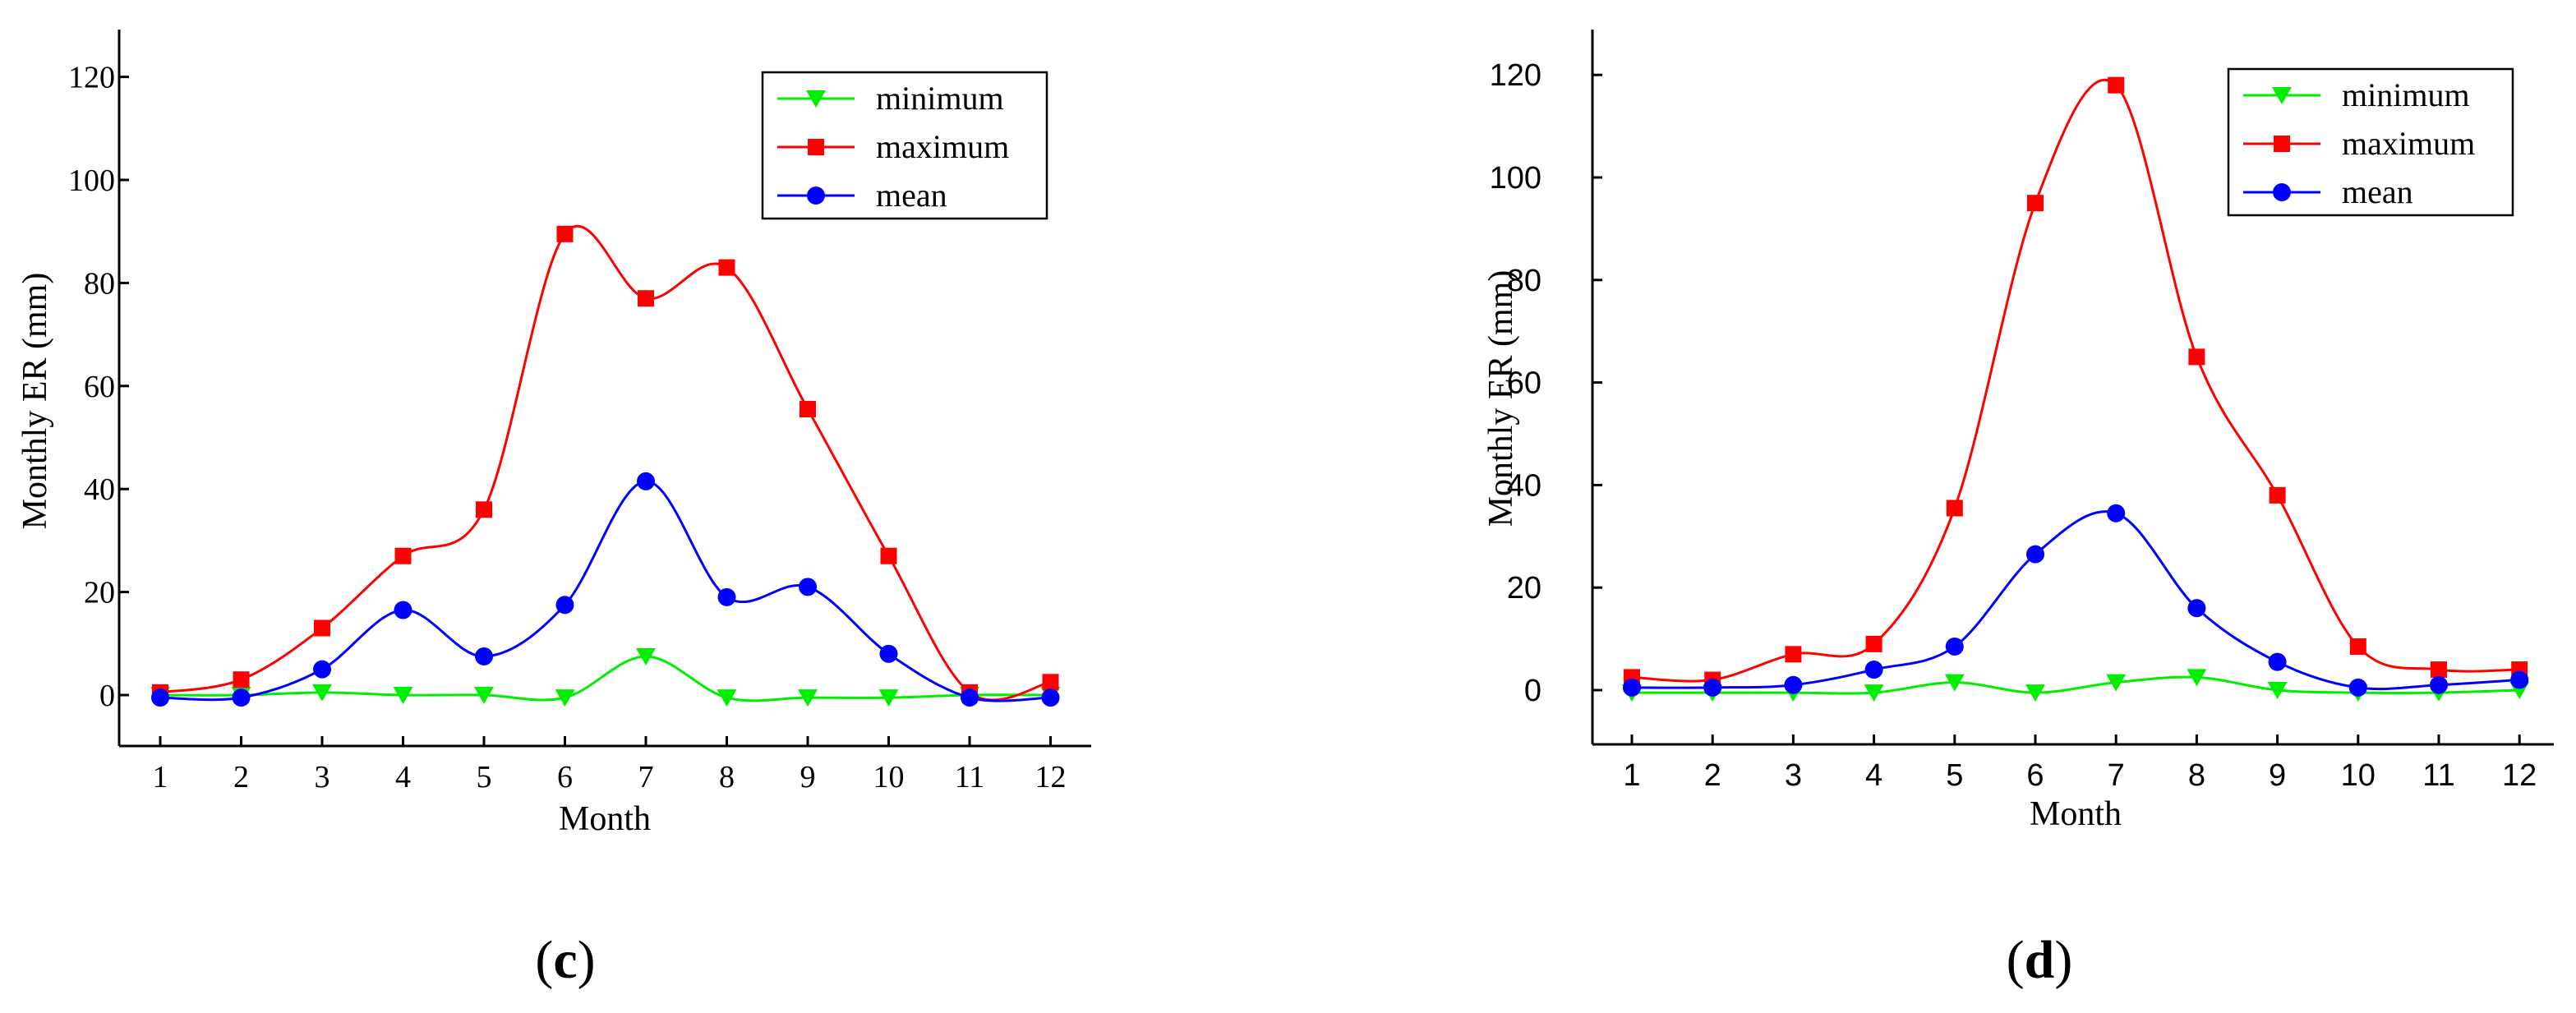 This screenshot has height=1013, width=2576. I want to click on panel-label-open: (, so click(544, 960).